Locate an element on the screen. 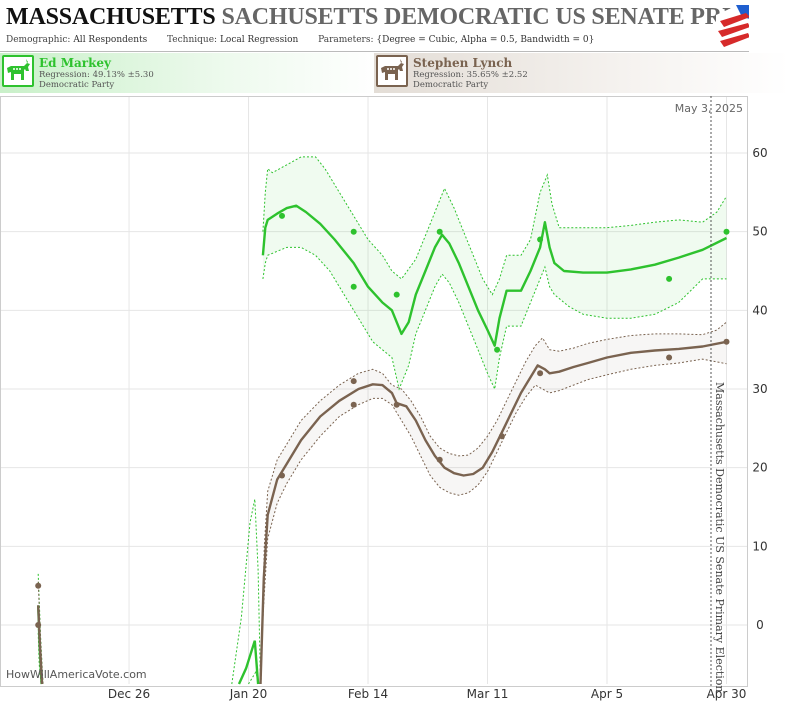  technique-value: Local Regression is located at coordinates (259, 40).